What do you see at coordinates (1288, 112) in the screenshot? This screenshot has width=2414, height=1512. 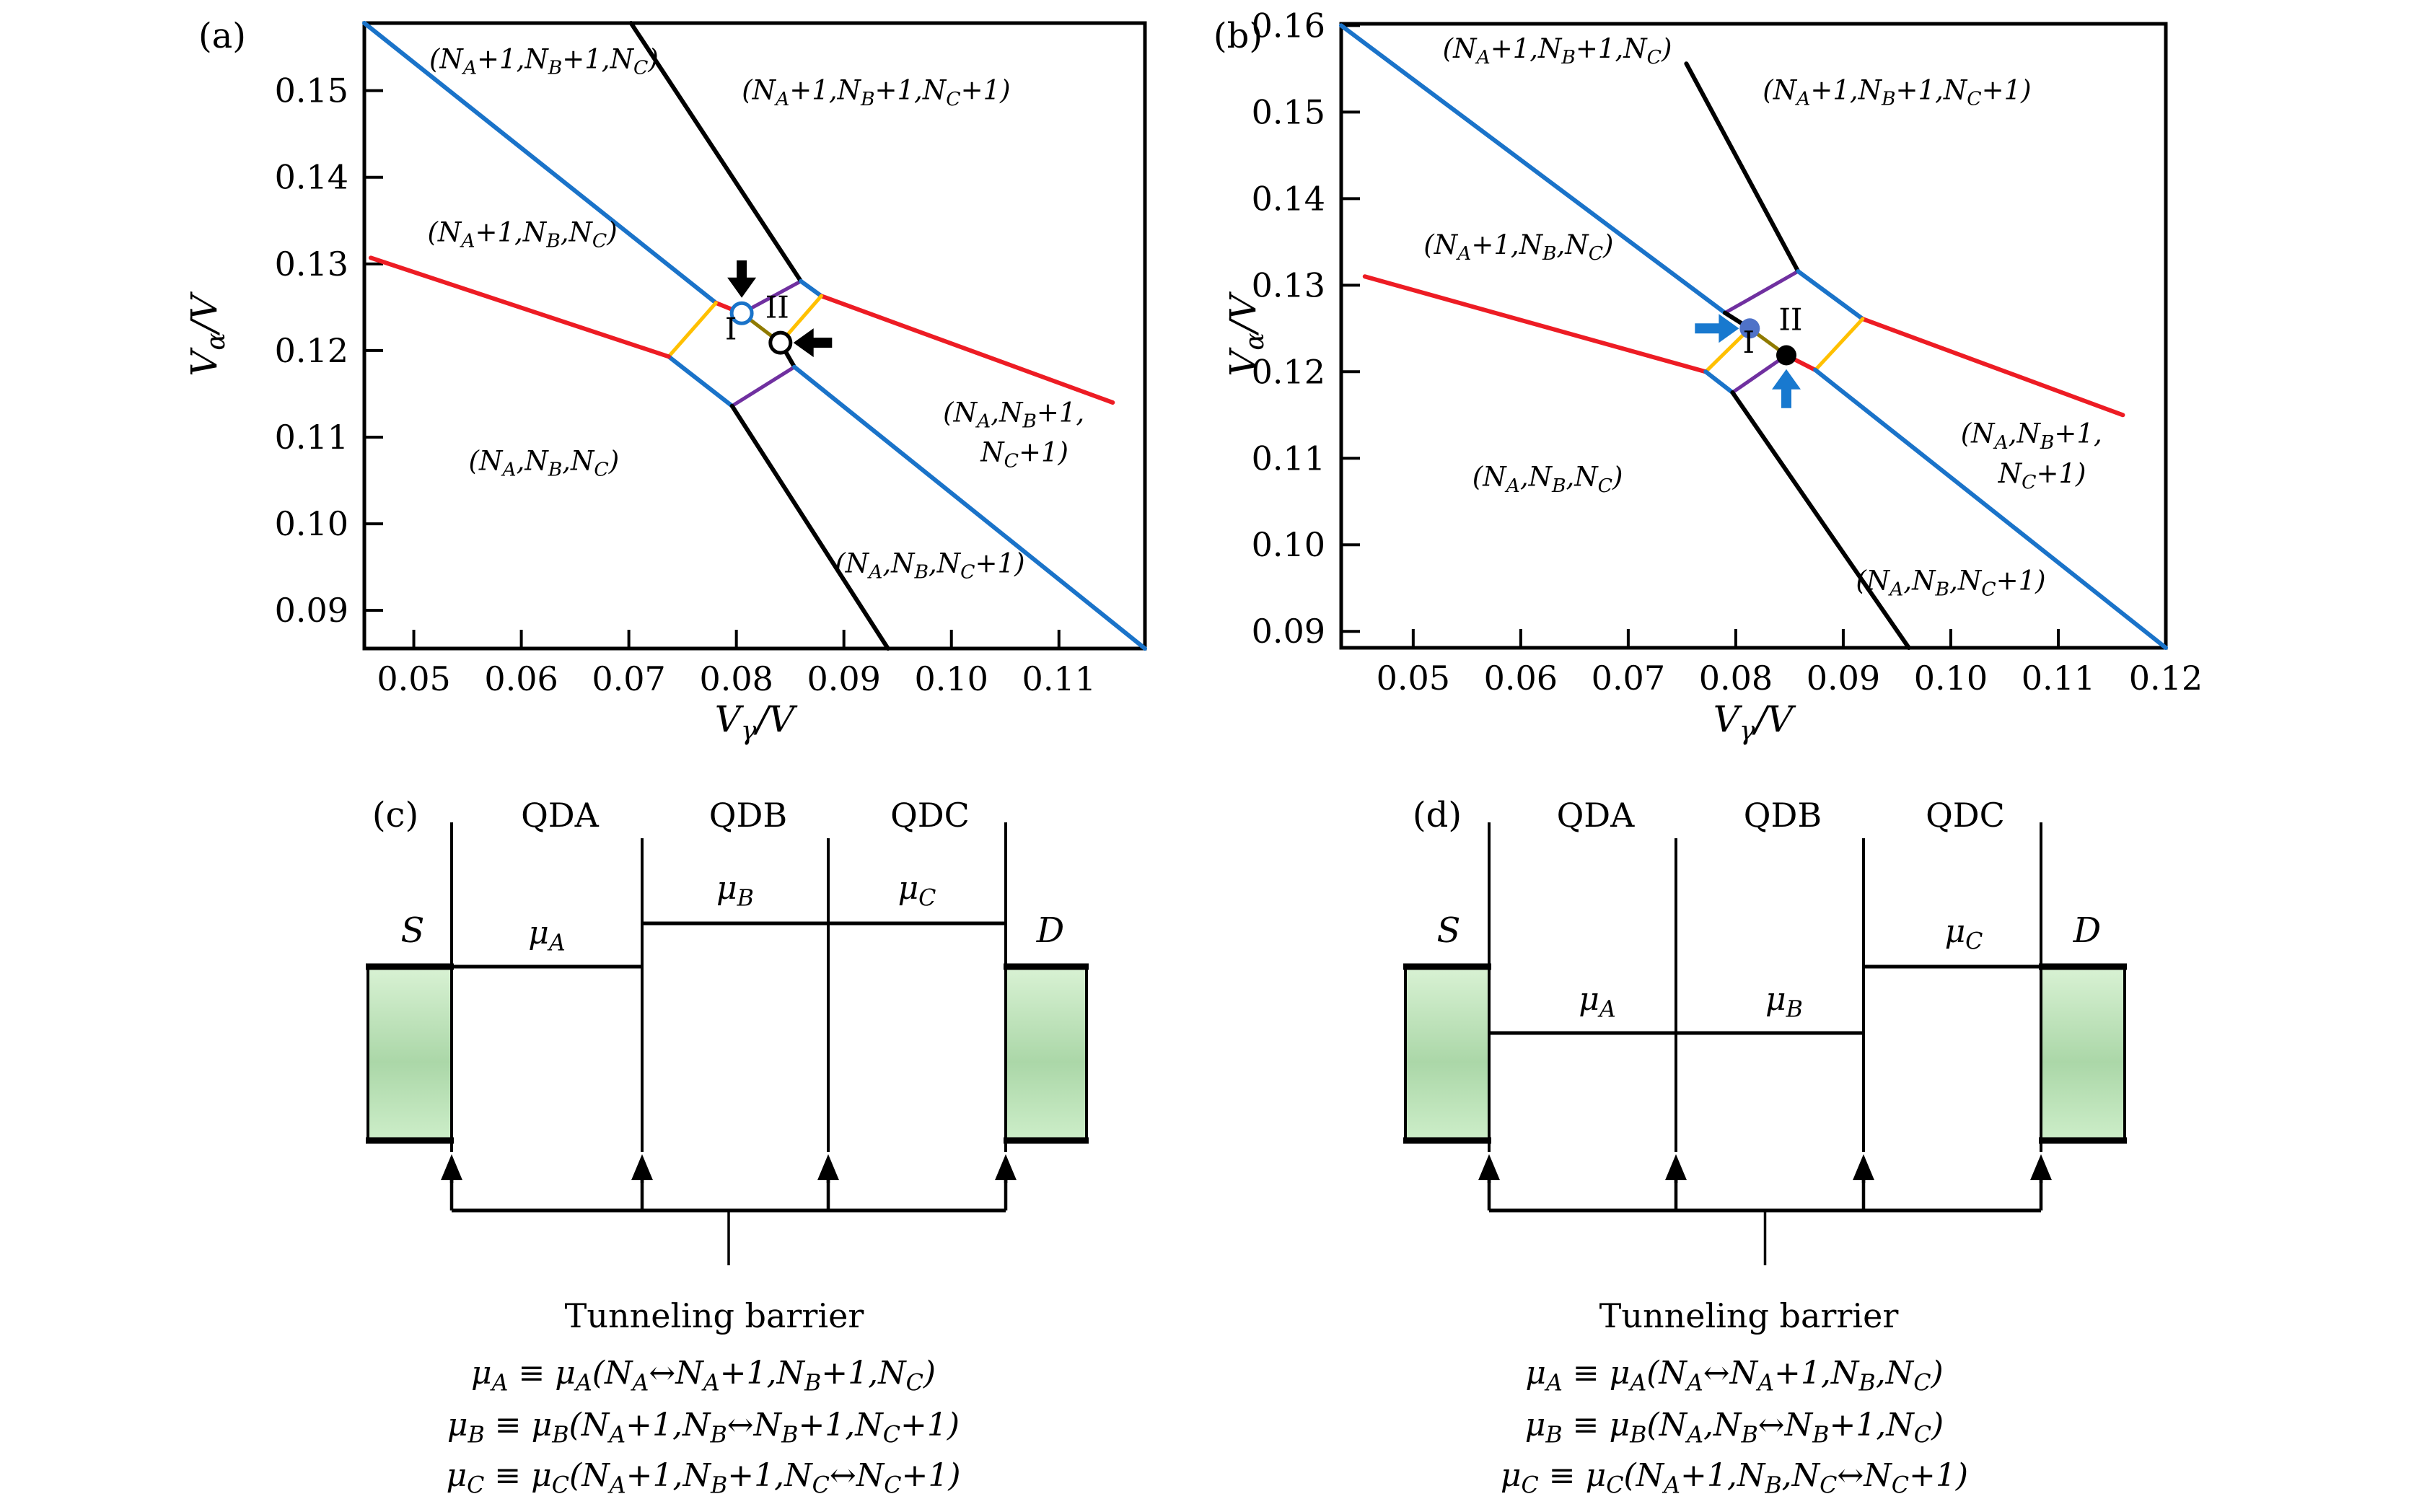 I see `y-tick-label: 0.15` at bounding box center [1288, 112].